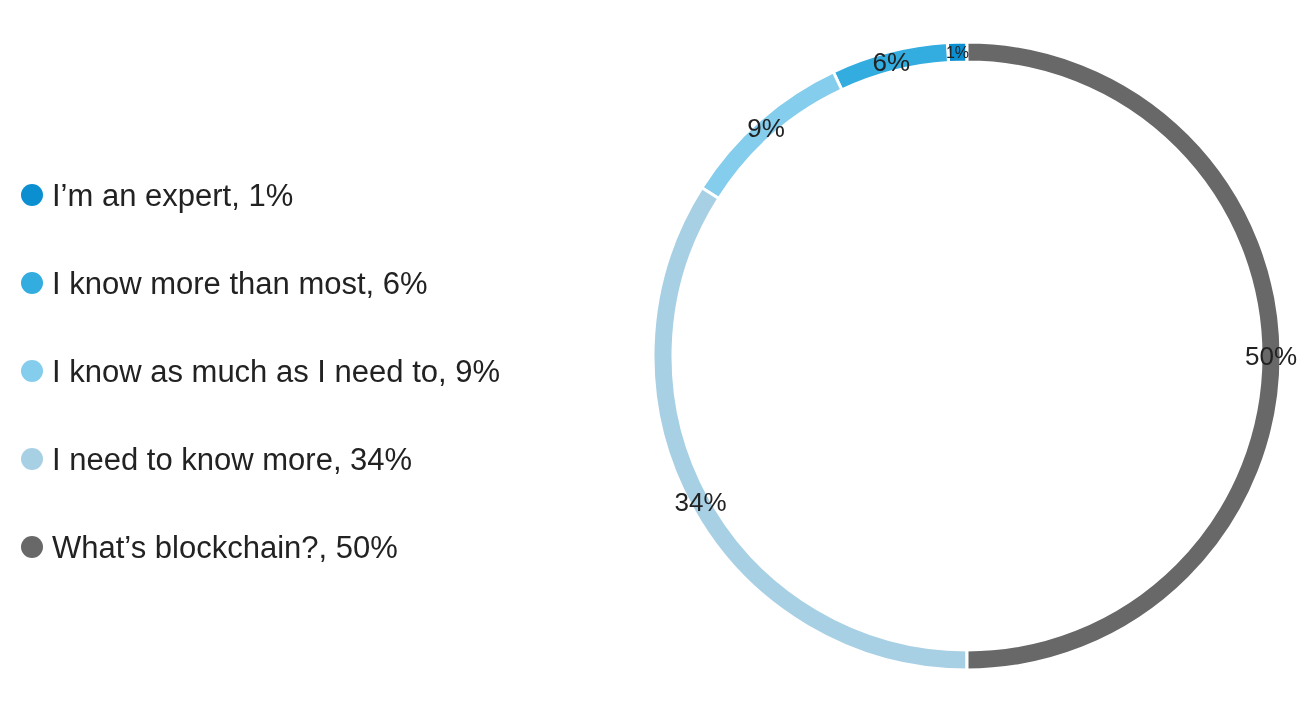 This screenshot has width=1309, height=701. Describe the element at coordinates (240, 283) in the screenshot. I see `legend-label: I know more than most, 6%` at that location.